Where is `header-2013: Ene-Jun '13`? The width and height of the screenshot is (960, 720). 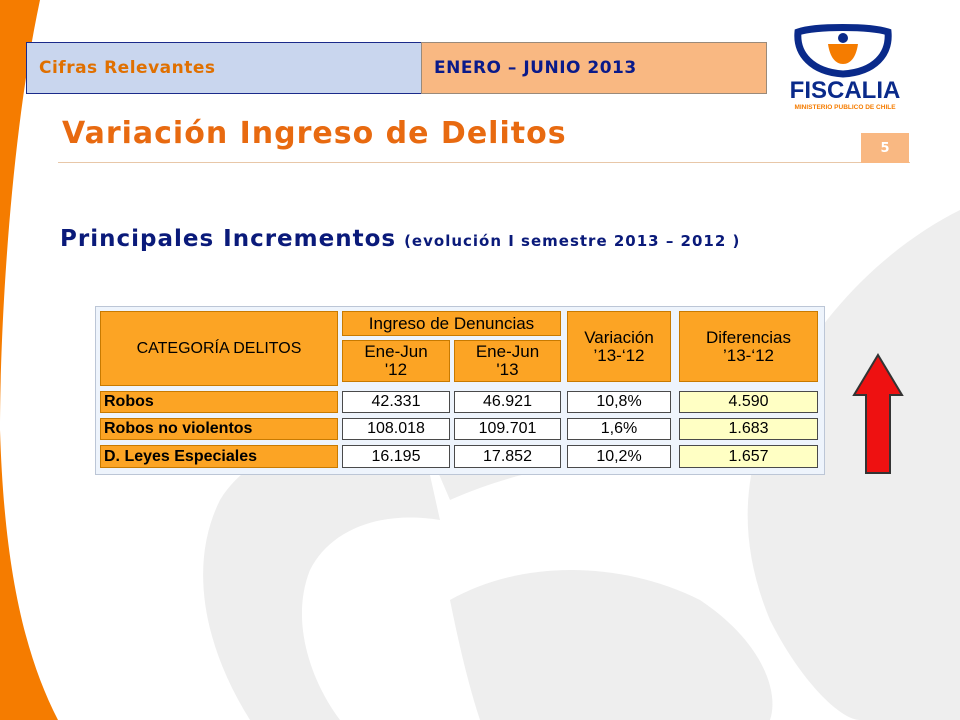
header-2013: Ene-Jun '13 is located at coordinates (507, 361).